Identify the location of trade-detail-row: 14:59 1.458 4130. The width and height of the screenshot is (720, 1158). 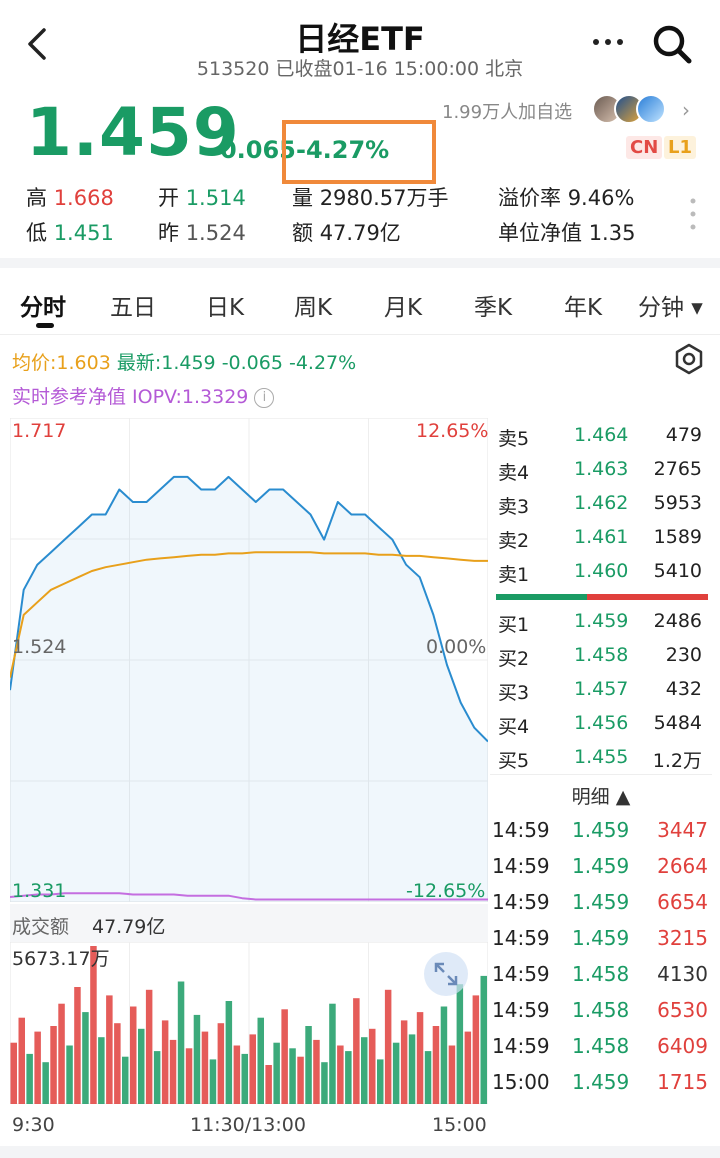
(601, 976).